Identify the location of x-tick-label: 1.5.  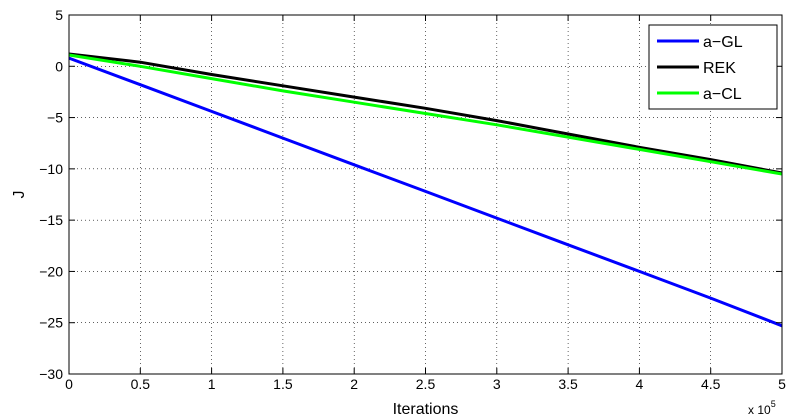
(283, 384).